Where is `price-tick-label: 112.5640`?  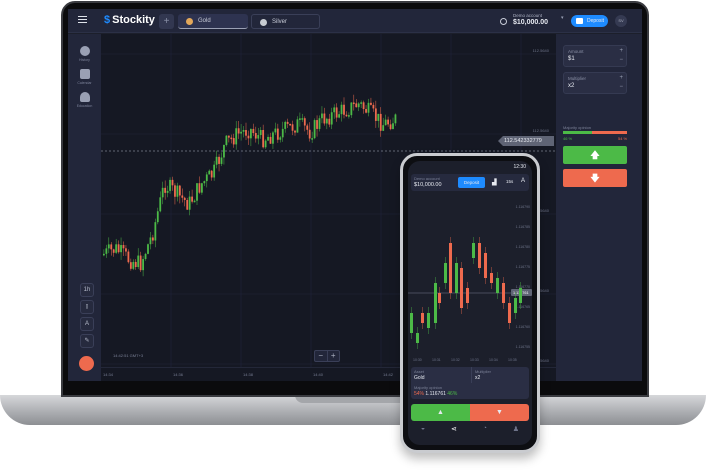 price-tick-label: 112.5640 is located at coordinates (541, 50).